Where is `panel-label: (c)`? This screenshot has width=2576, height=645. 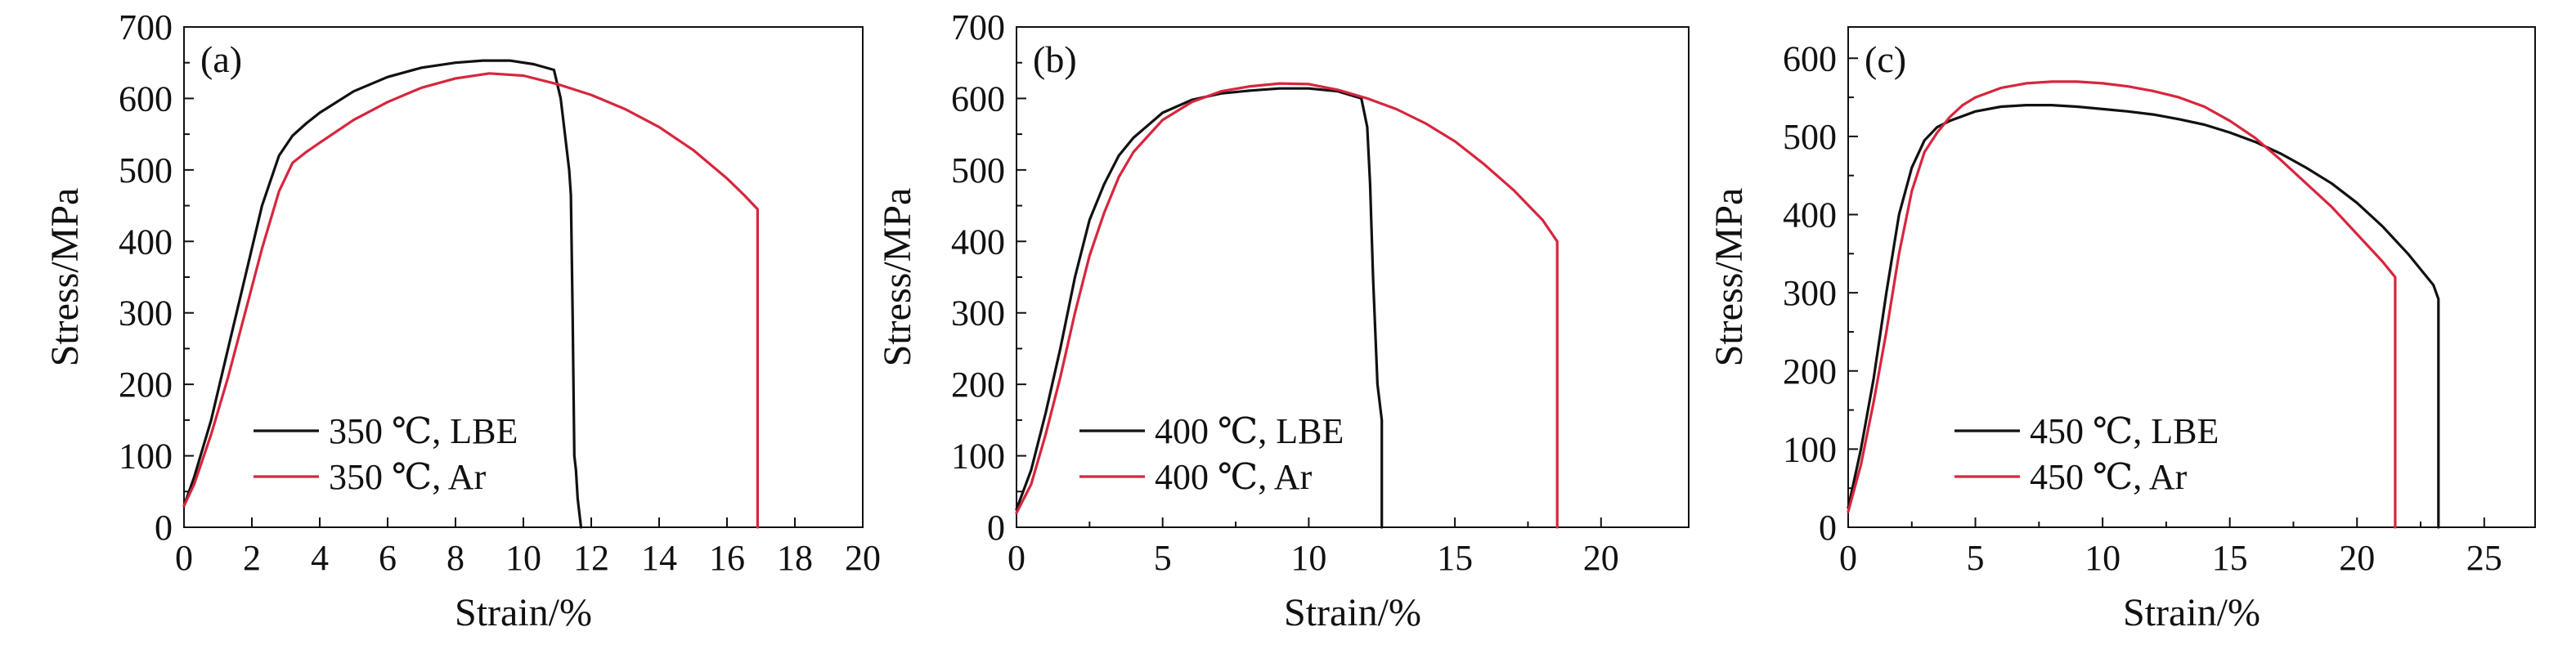
panel-label: (c) is located at coordinates (1885, 59).